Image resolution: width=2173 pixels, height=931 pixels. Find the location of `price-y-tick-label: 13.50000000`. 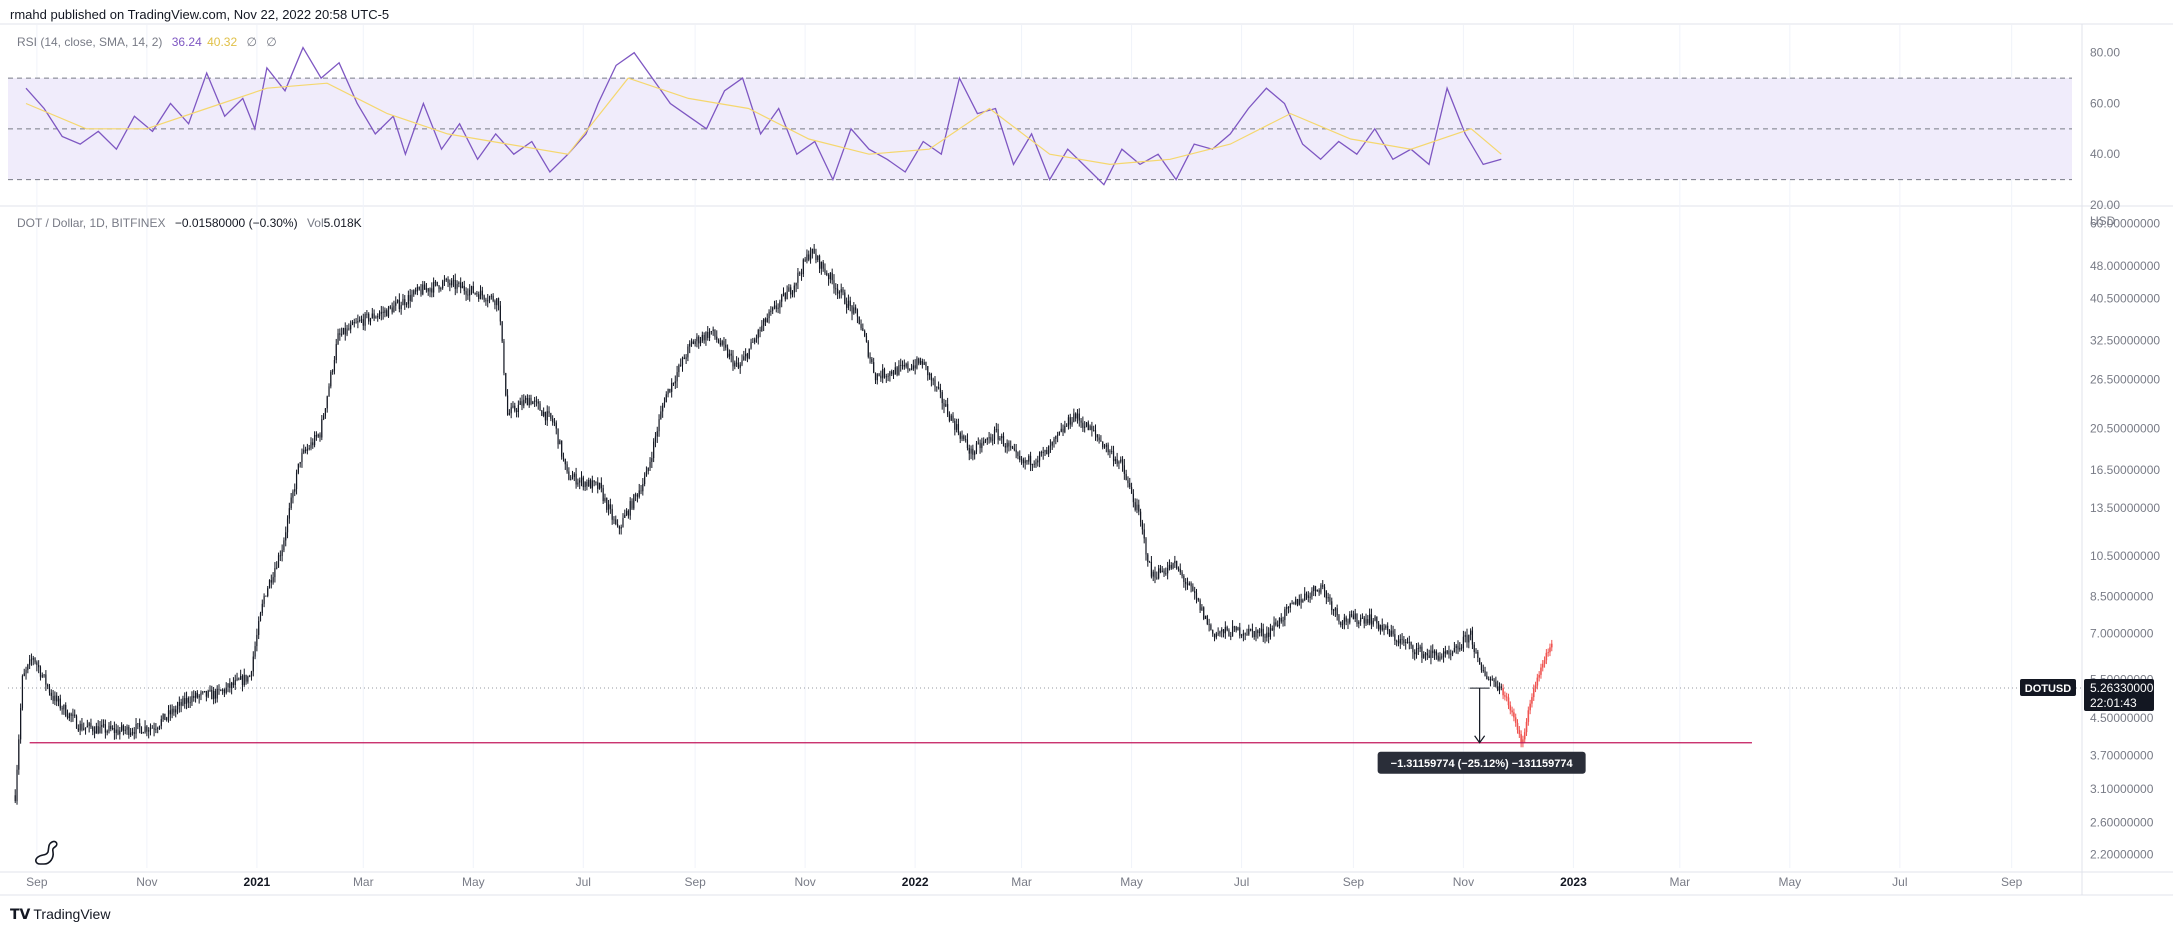

price-y-tick-label: 13.50000000 is located at coordinates (2125, 508).